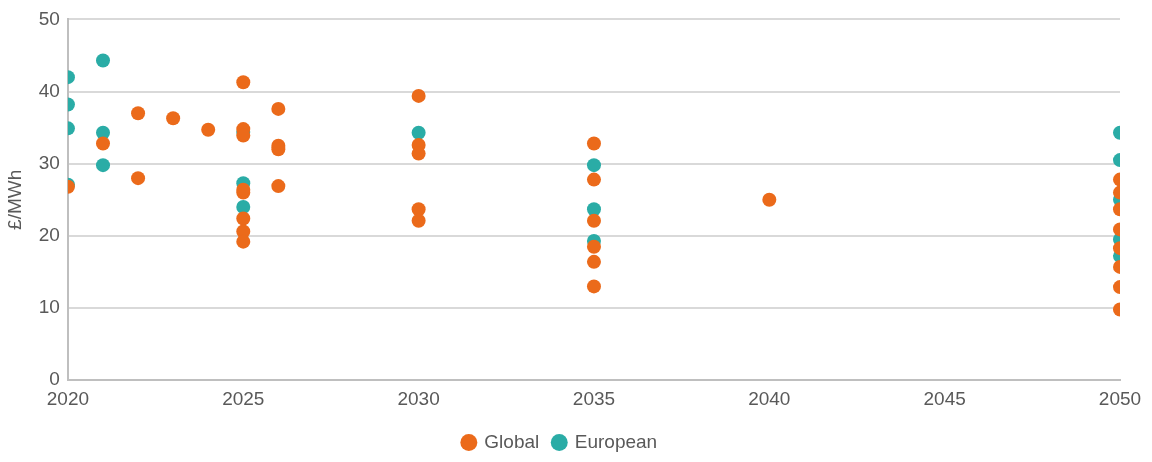 Image resolution: width=1152 pixels, height=462 pixels. Describe the element at coordinates (769, 398) in the screenshot. I see `x-tick-label: 2040` at that location.